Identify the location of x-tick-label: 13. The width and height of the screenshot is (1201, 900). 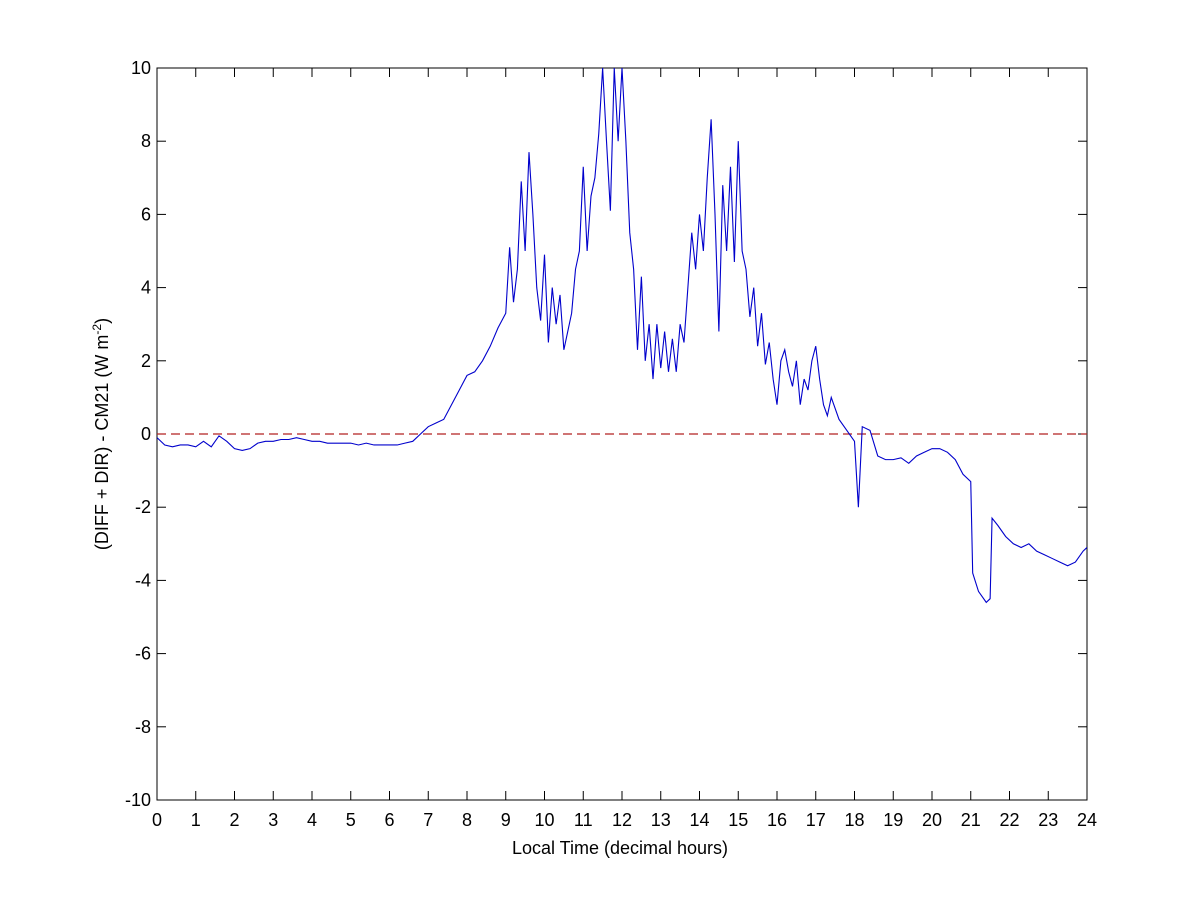
(661, 820).